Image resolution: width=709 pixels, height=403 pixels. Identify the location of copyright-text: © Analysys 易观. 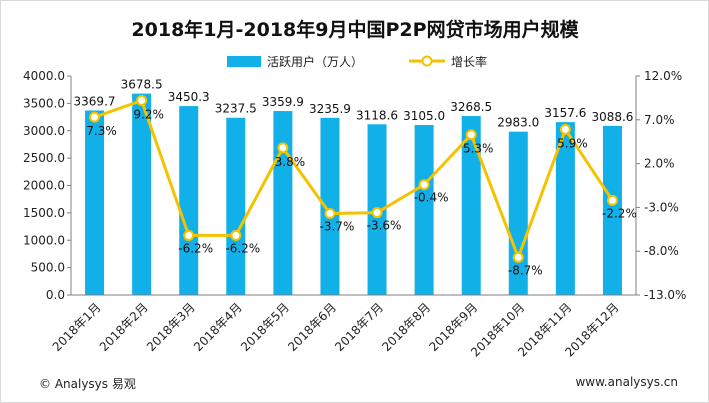
(87, 384).